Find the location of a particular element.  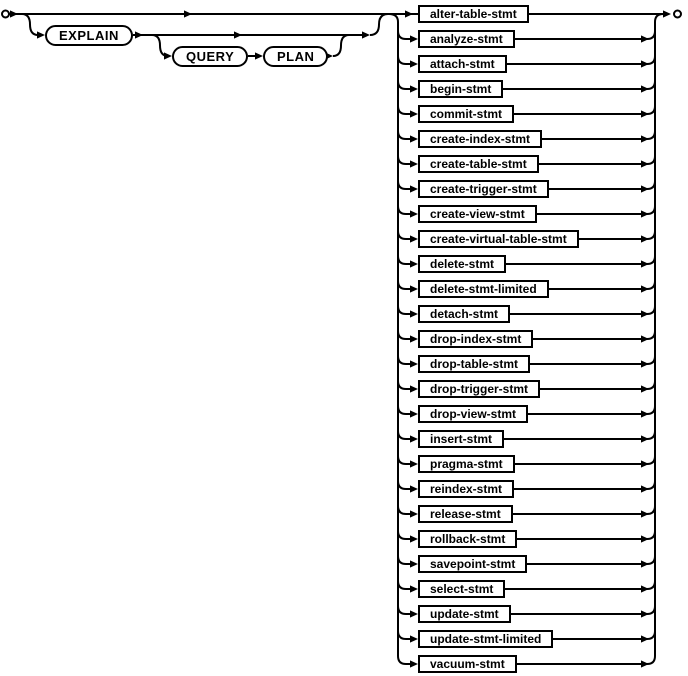

stmt-box-create-virtual-table-stmt: create-virtual-table-stmt is located at coordinates (498, 239).